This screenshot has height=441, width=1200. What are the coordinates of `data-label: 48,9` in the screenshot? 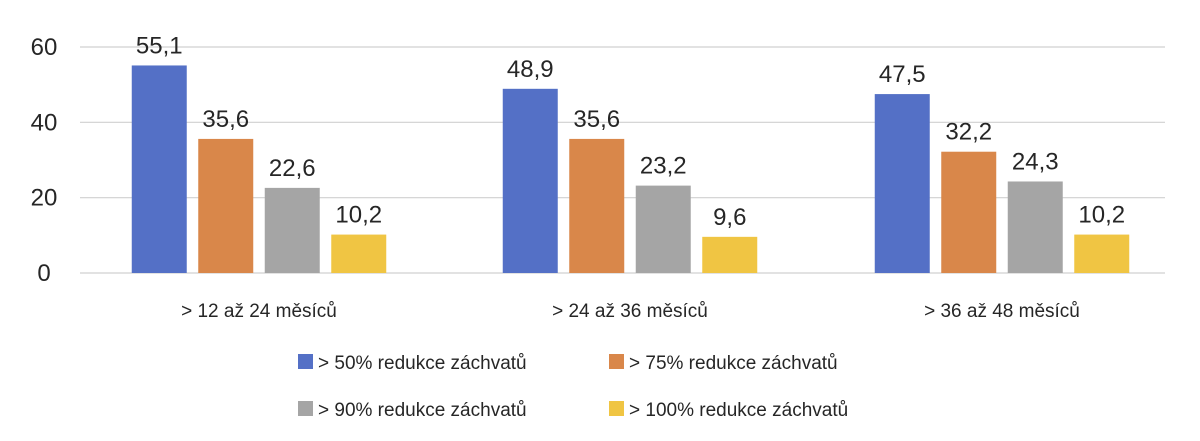 It's located at (530, 69).